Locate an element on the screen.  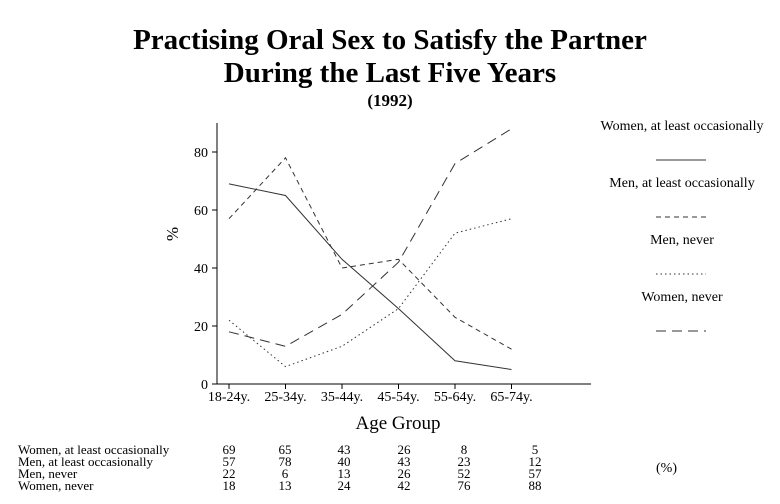
table-row-label: Men, never is located at coordinates (48, 473).